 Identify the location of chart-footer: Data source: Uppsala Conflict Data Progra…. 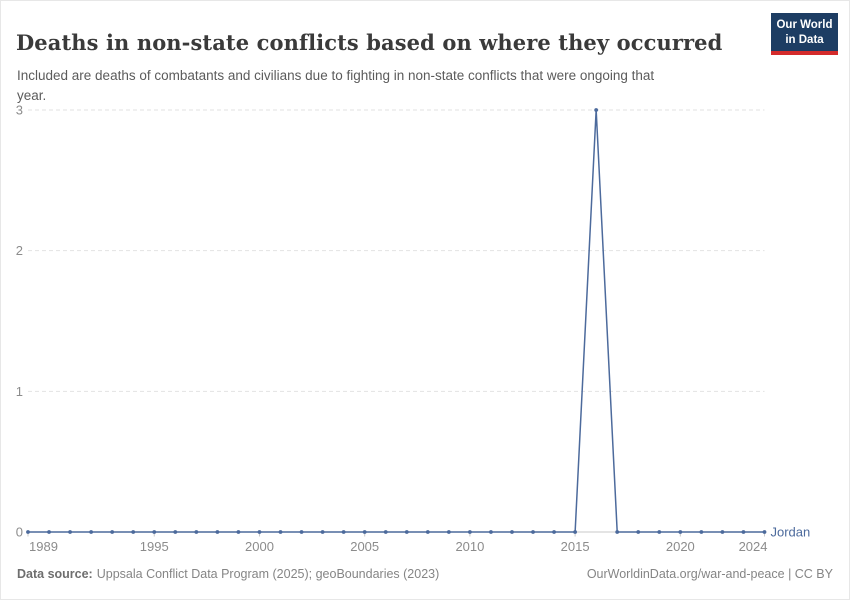
(425, 574).